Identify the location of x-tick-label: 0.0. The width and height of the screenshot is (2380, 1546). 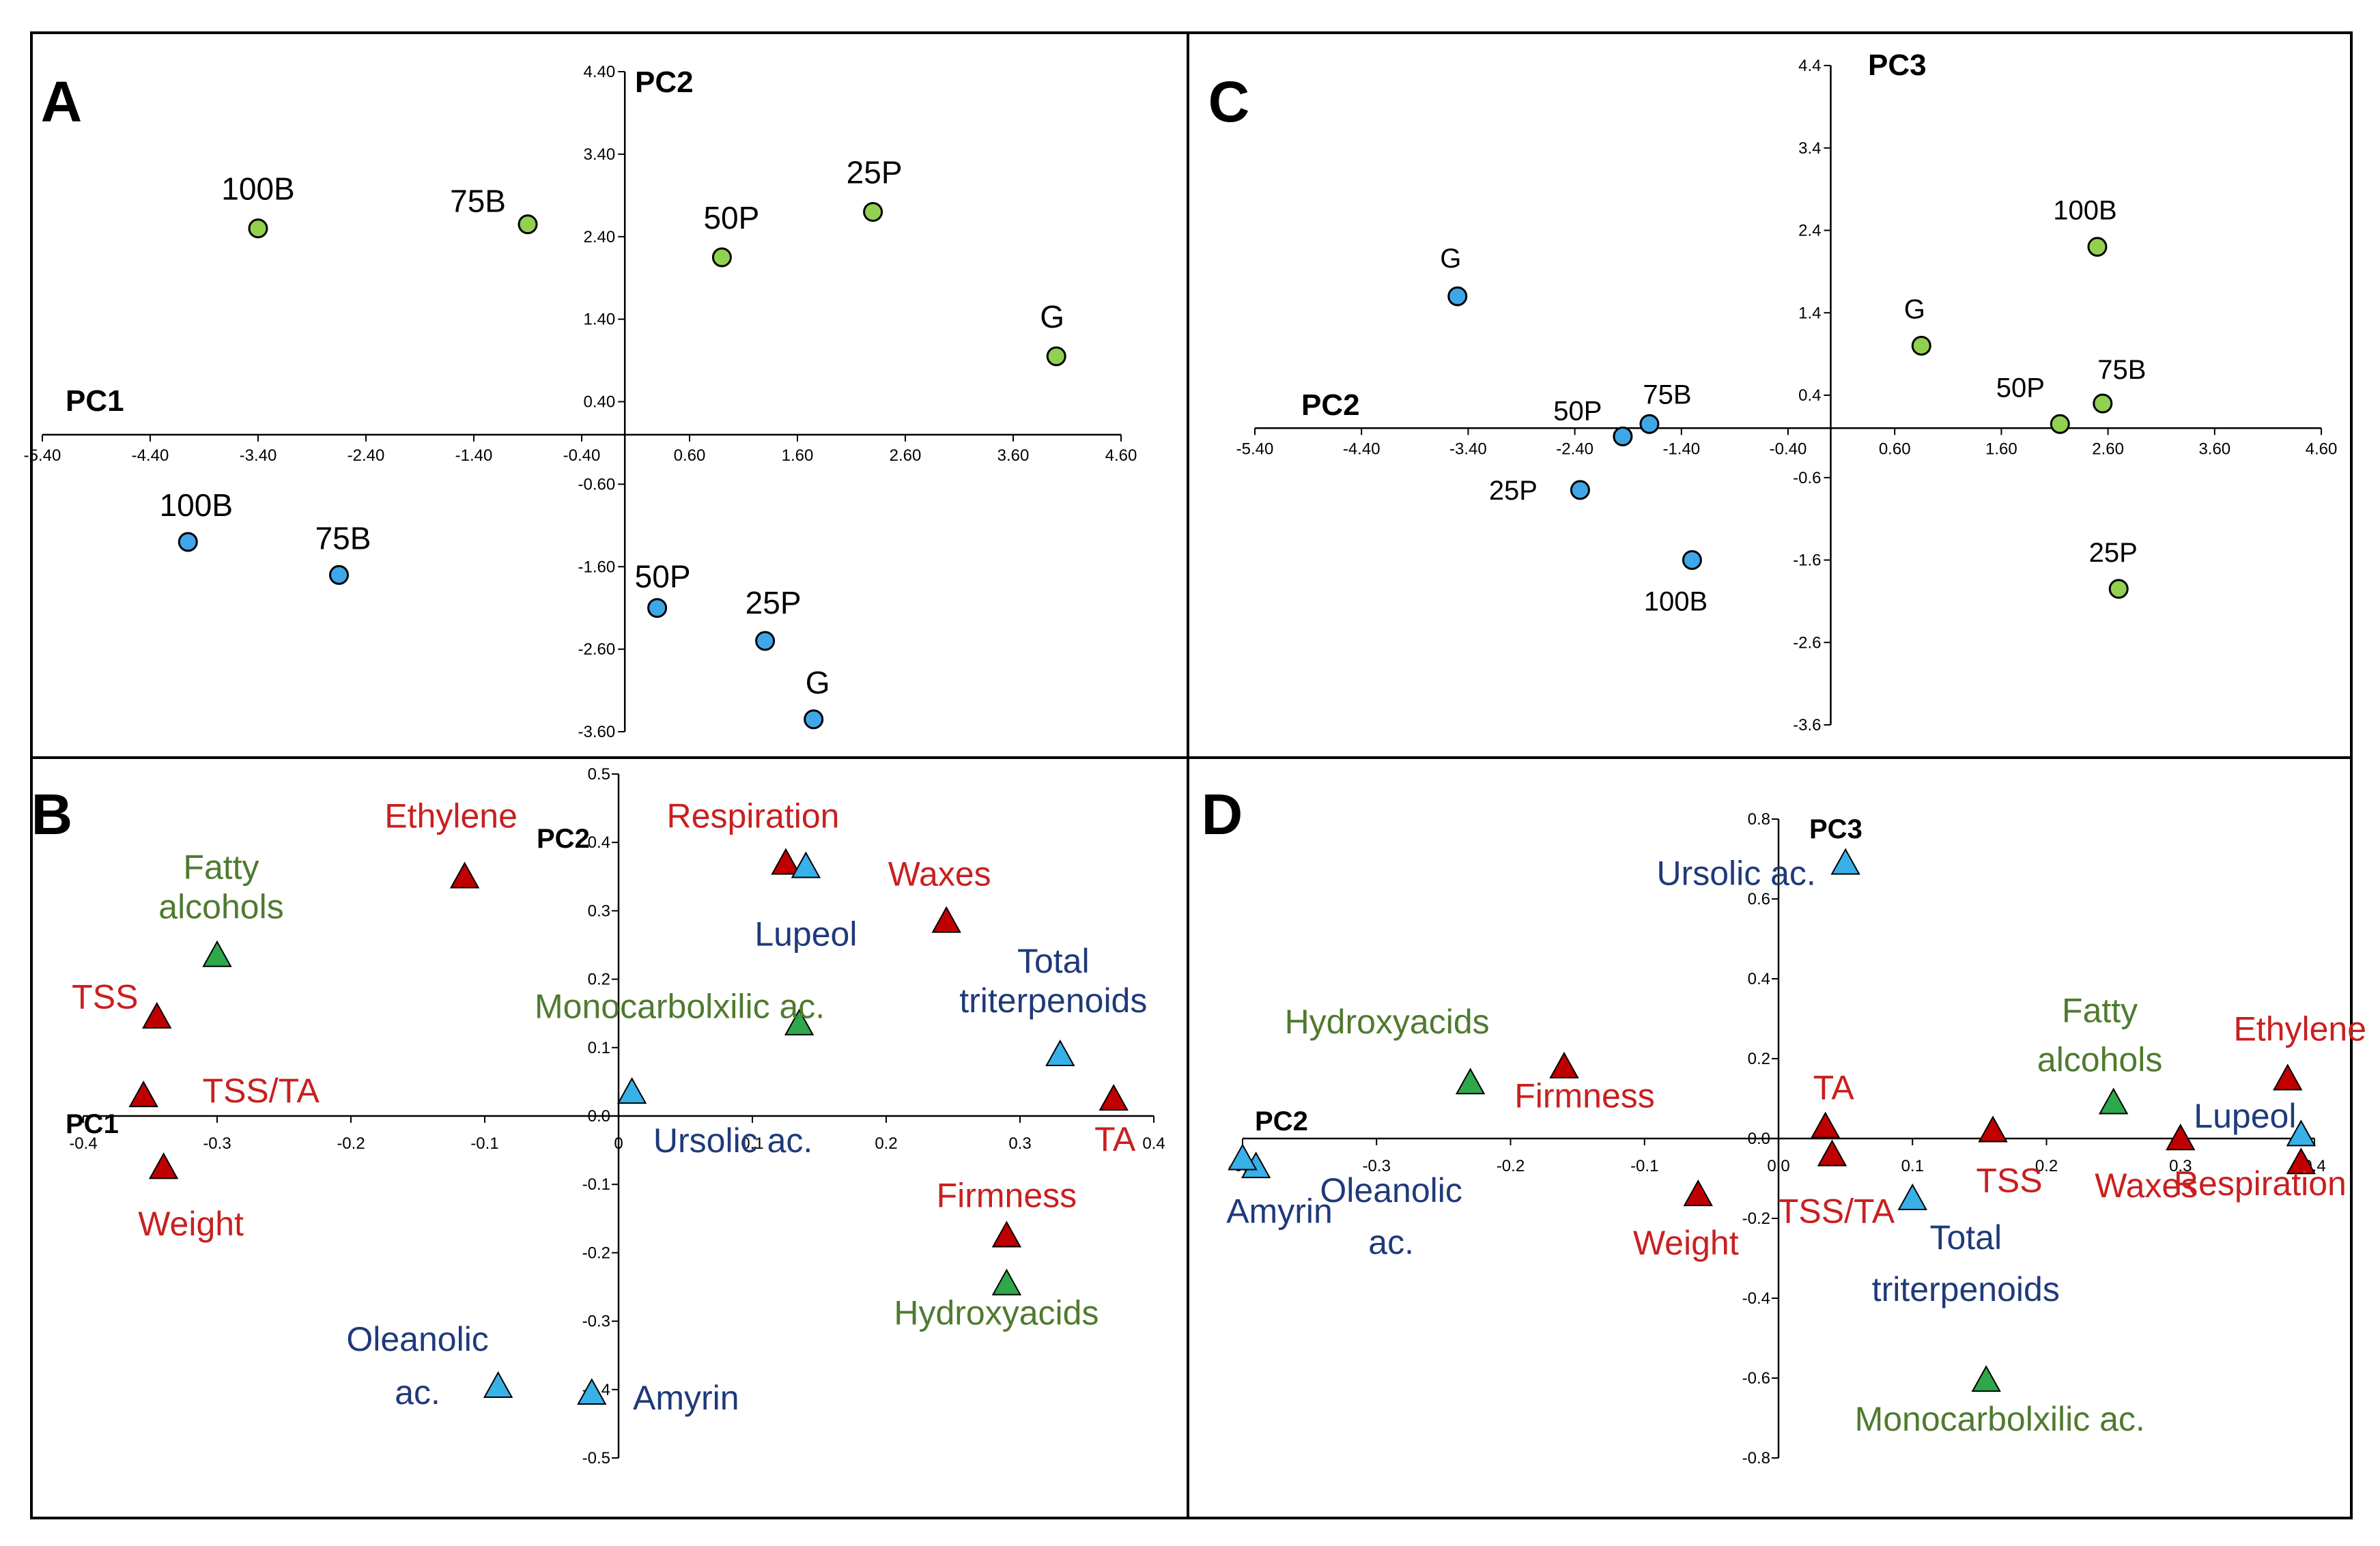
(1778, 1166).